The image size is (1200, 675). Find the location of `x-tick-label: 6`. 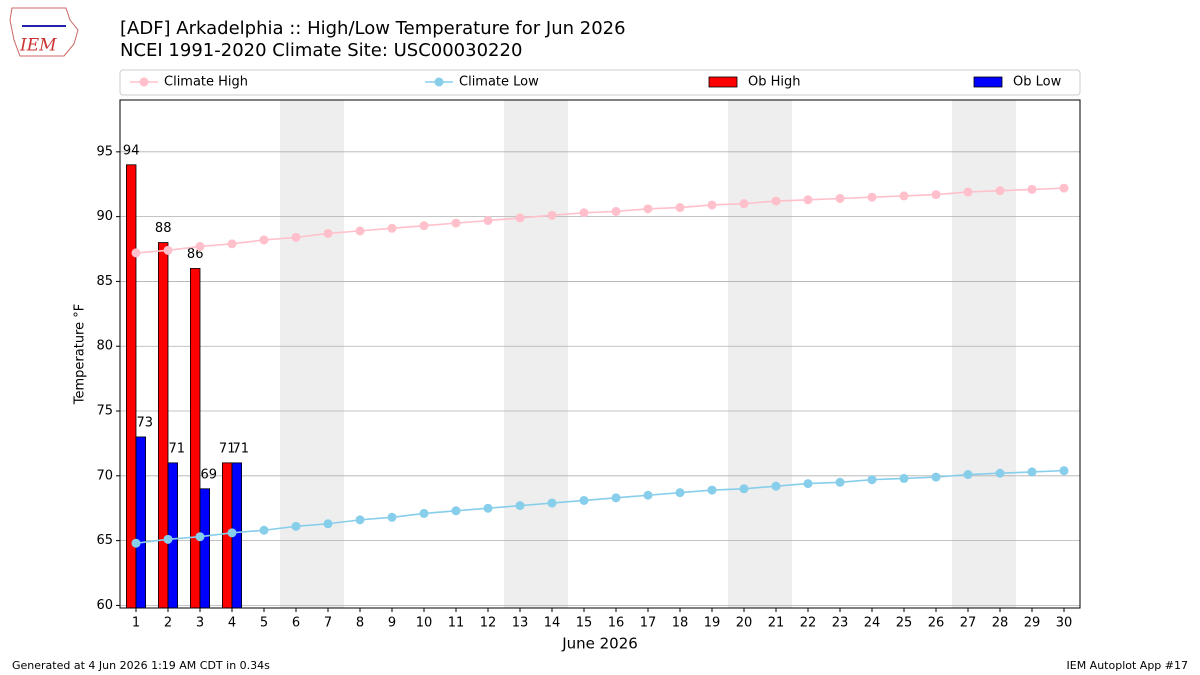

x-tick-label: 6 is located at coordinates (296, 623).